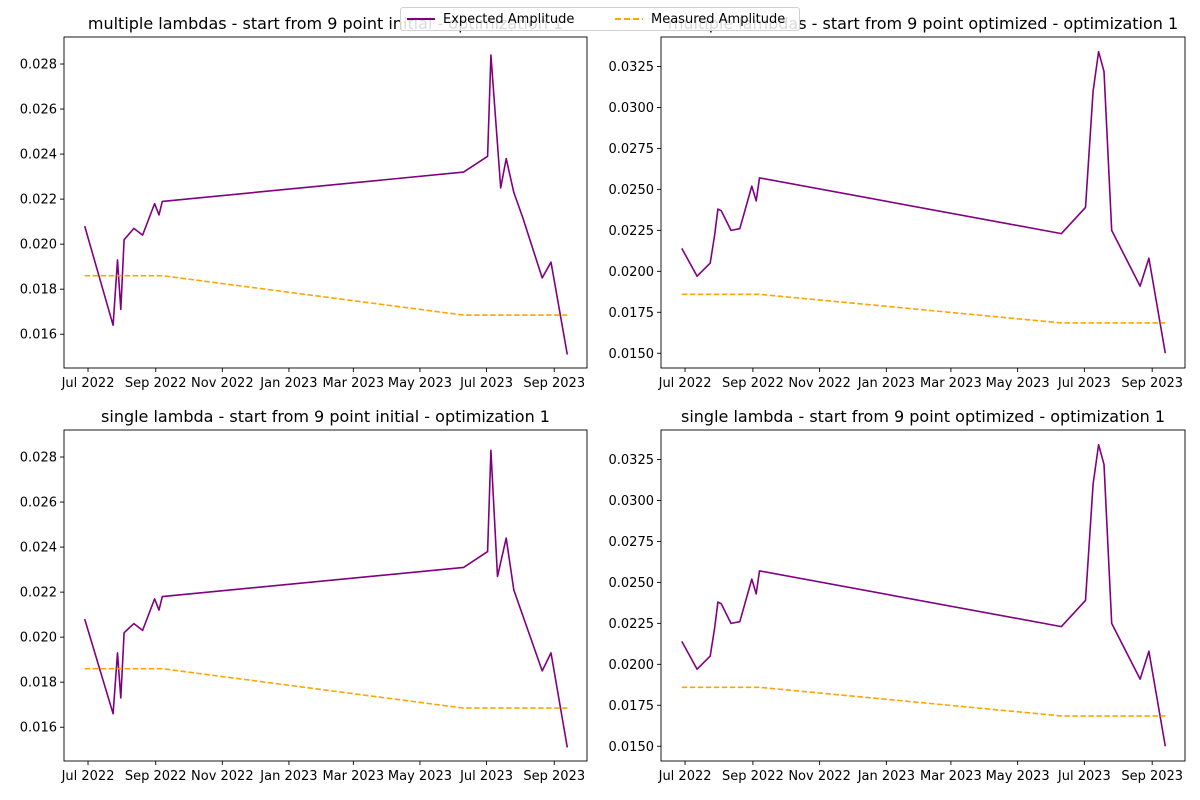  Describe the element at coordinates (156, 383) in the screenshot. I see `panel-1-xtick-label-1: Sep 2022` at that location.